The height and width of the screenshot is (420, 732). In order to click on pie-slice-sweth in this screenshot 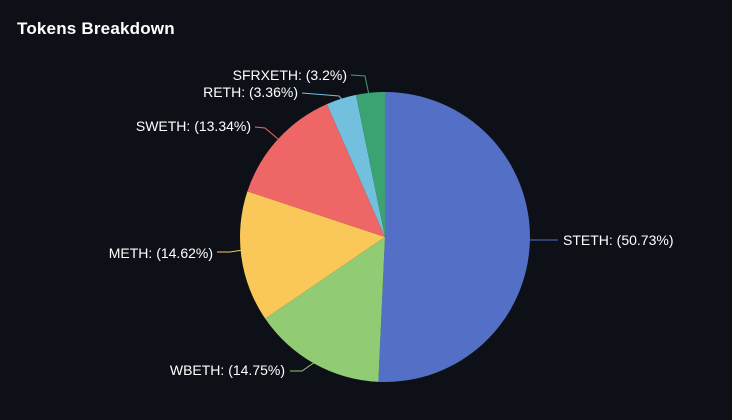, I will do `click(316, 170)`.